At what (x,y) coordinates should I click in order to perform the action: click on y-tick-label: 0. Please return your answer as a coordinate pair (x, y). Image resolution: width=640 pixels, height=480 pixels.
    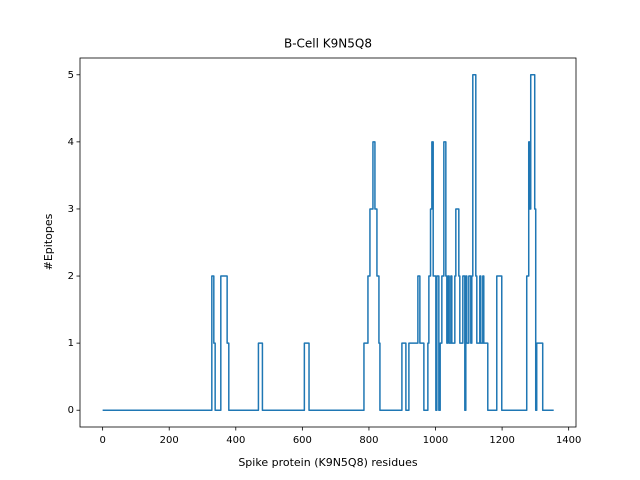
    Looking at the image, I should click on (71, 410).